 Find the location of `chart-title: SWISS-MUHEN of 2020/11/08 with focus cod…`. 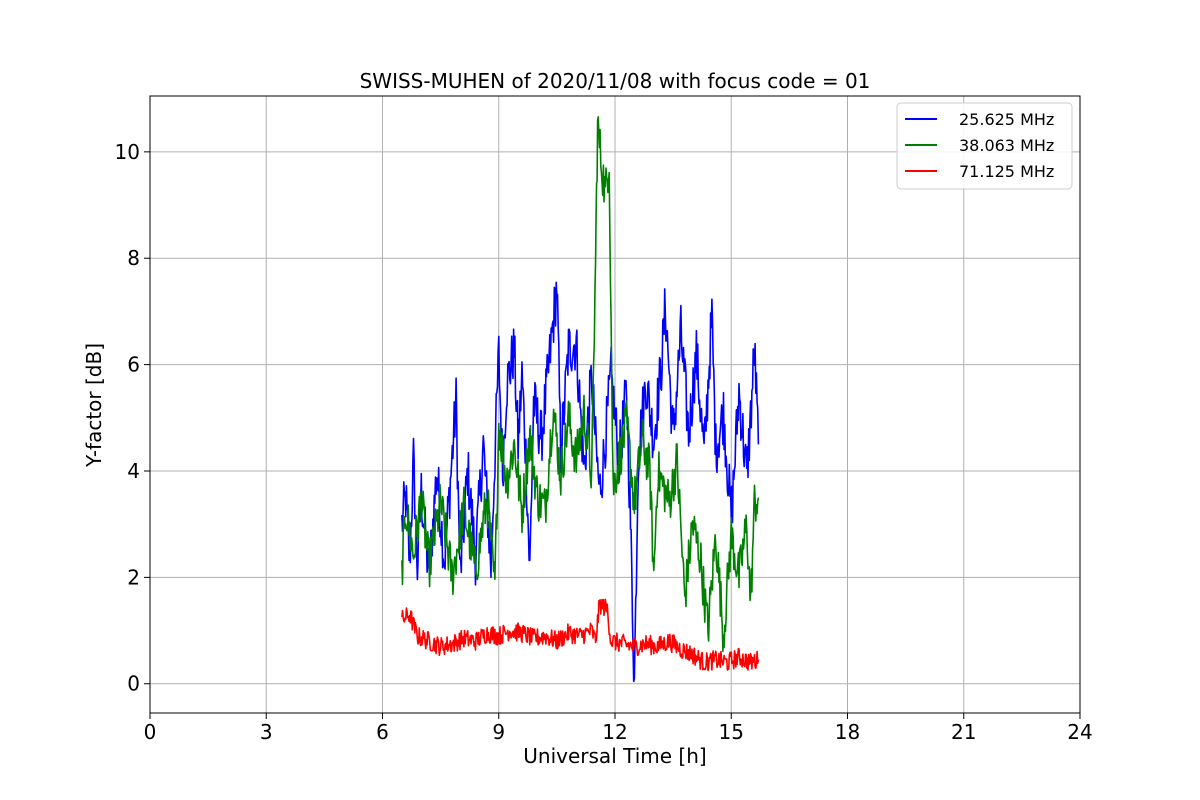

chart-title: SWISS-MUHEN of 2020/11/08 with focus cod… is located at coordinates (615, 81).